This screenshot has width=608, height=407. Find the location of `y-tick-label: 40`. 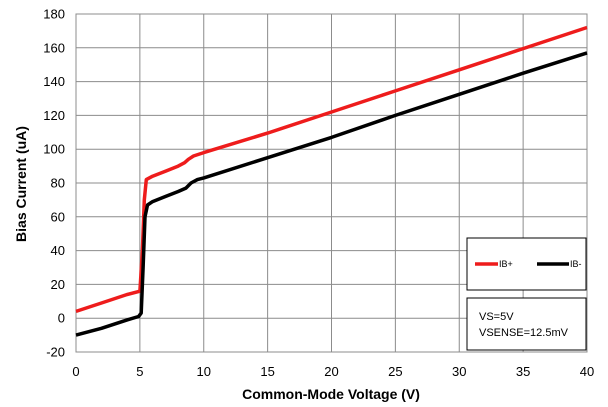

y-tick-label: 40 is located at coordinates (58, 250).